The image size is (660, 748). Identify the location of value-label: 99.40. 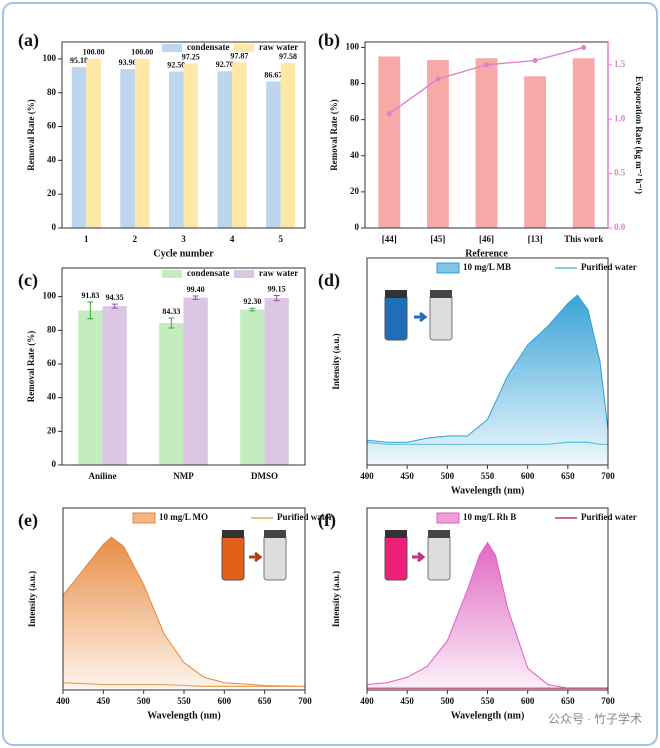
(196, 289).